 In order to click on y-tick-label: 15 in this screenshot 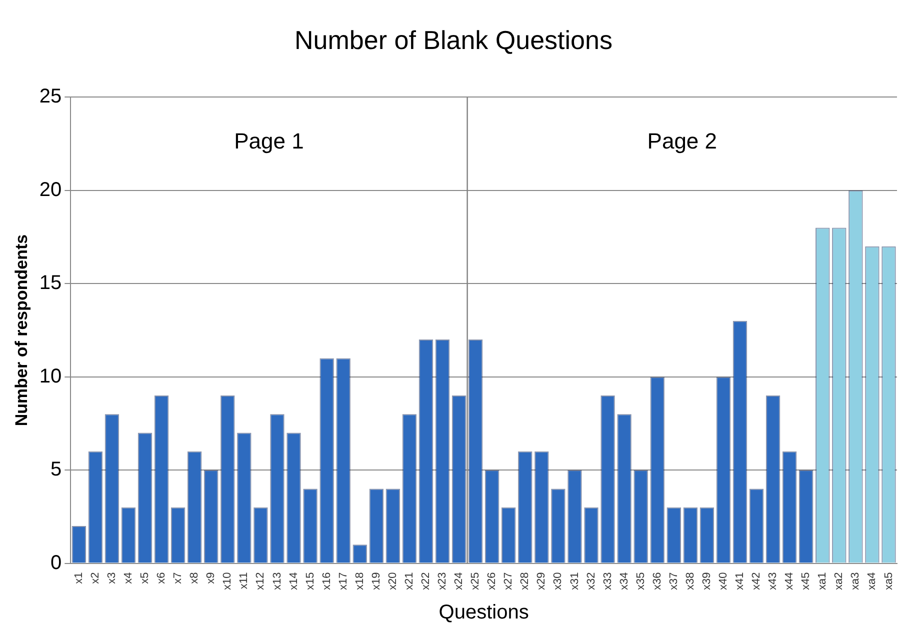, I will do `click(50, 283)`.